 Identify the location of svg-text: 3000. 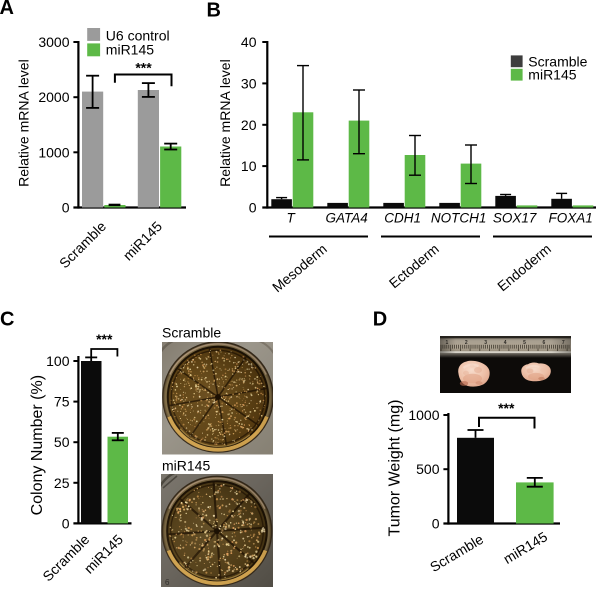
(53, 42).